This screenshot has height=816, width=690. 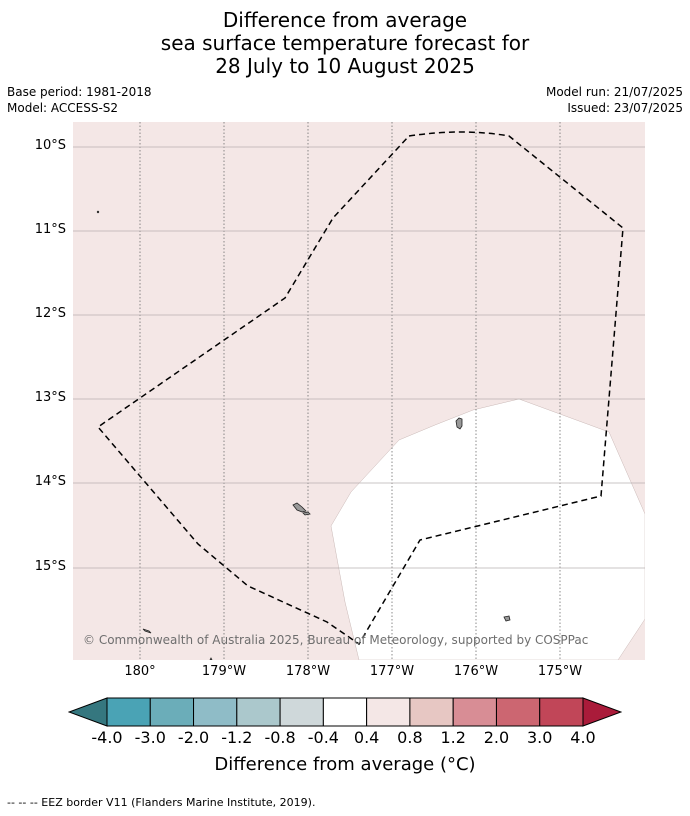 What do you see at coordinates (453, 737) in the screenshot?
I see `colorbar-tick-label: 1.2` at bounding box center [453, 737].